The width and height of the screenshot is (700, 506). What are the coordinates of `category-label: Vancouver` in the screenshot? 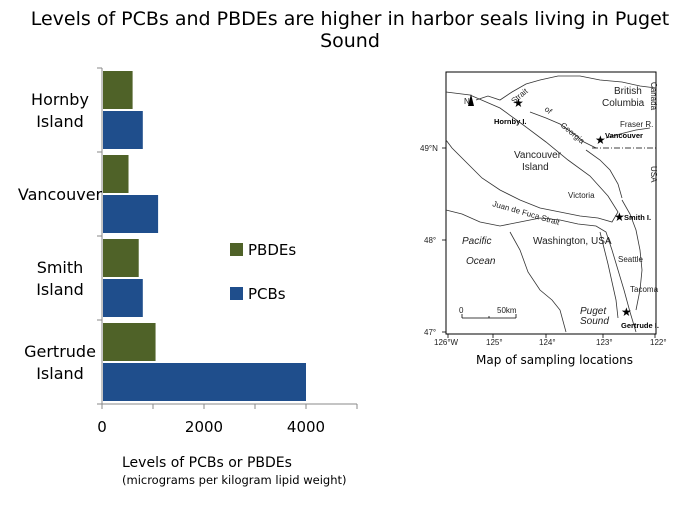 It's located at (60, 194).